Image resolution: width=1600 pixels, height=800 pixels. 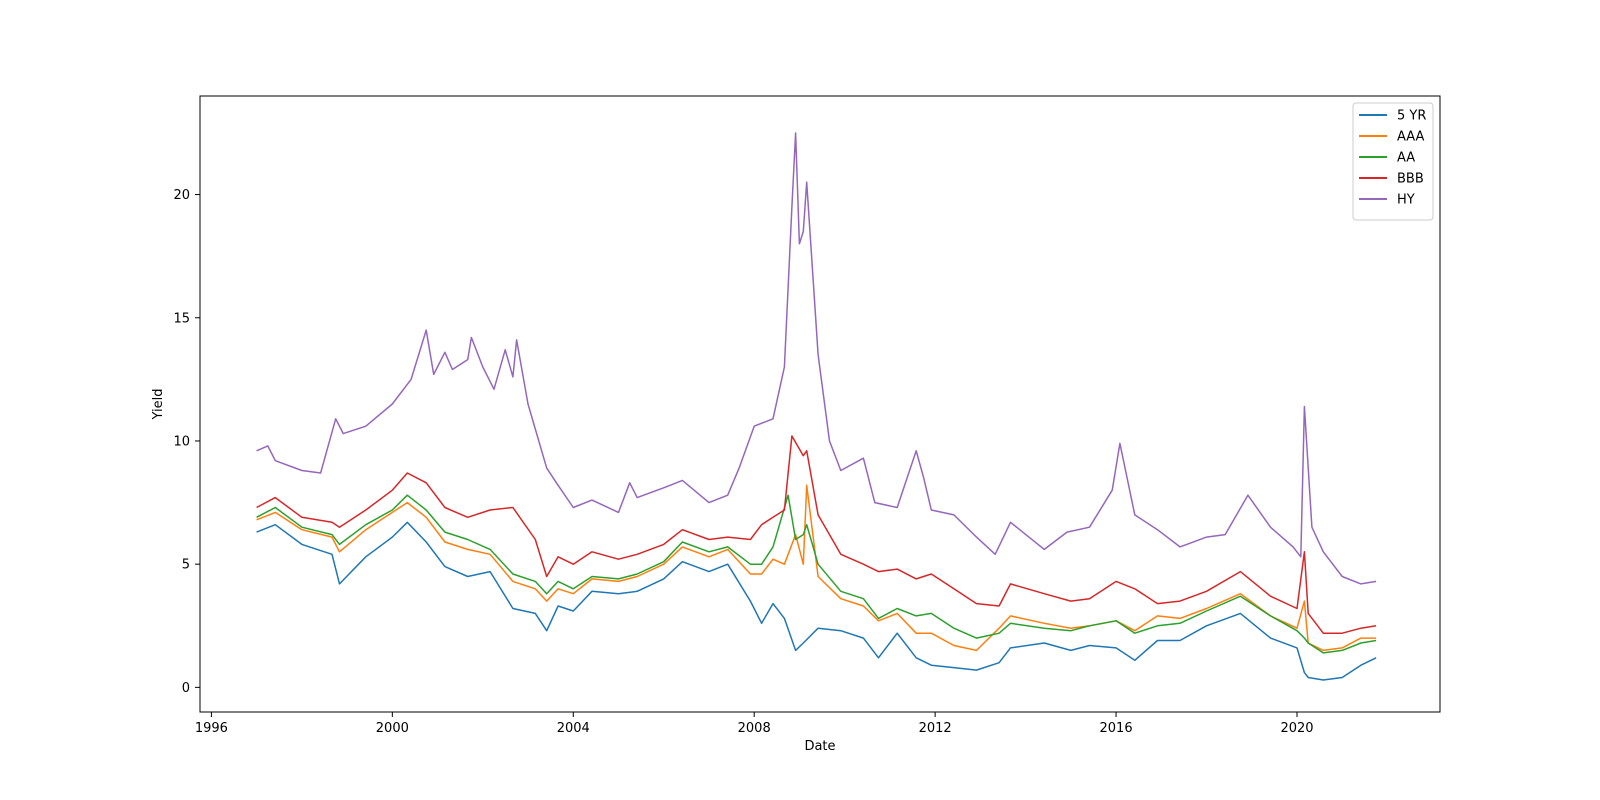 What do you see at coordinates (1411, 116) in the screenshot?
I see `legend-entry-label: 5 YR` at bounding box center [1411, 116].